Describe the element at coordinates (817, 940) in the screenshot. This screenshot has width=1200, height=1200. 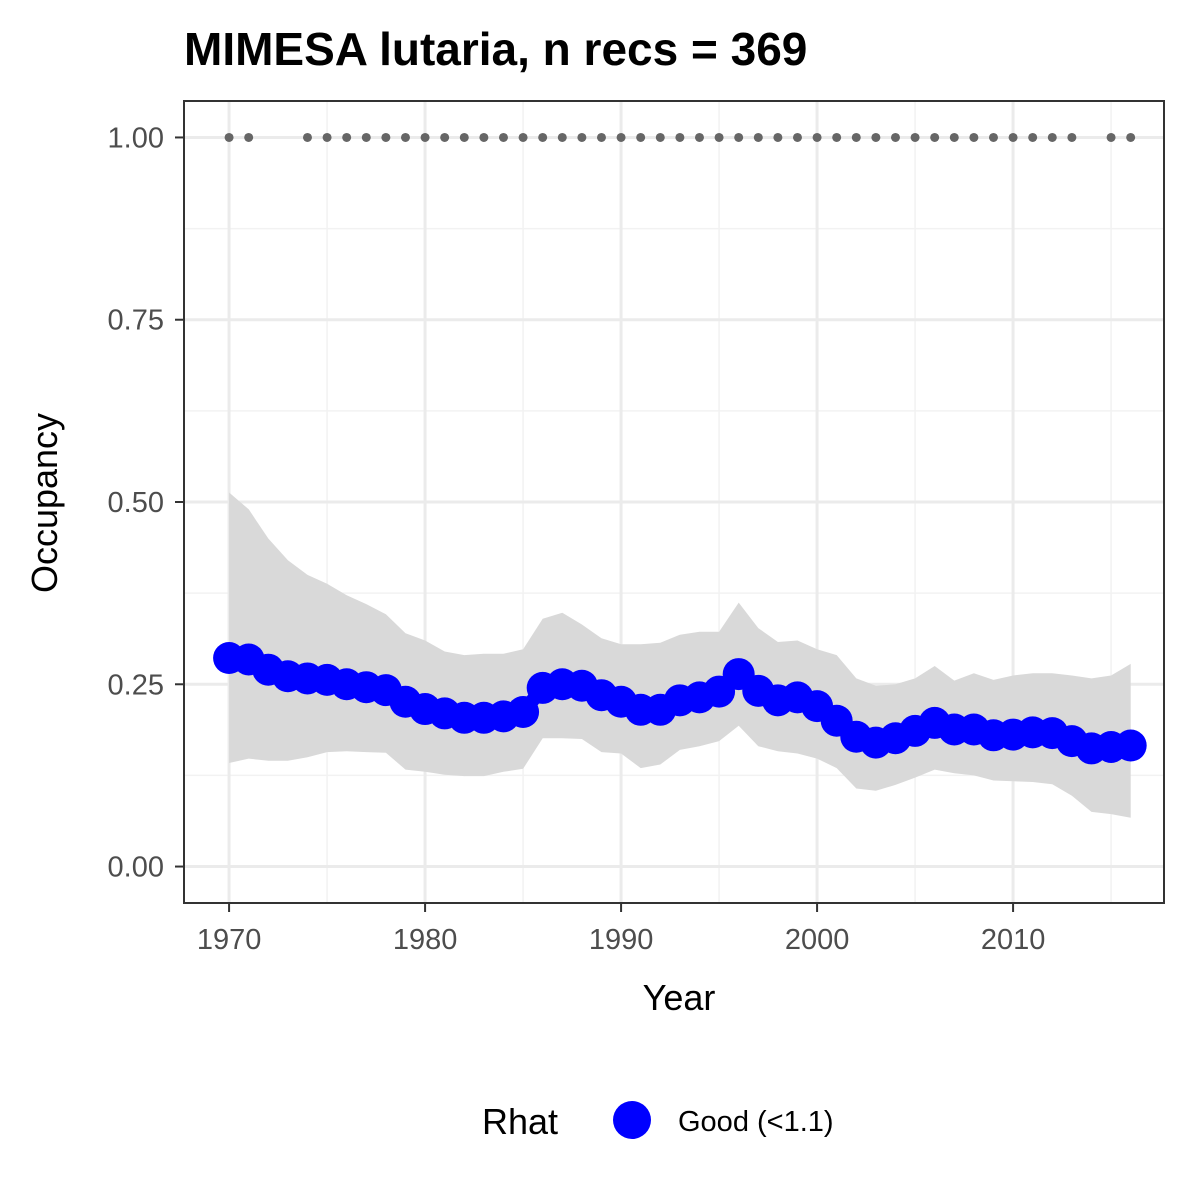
I see `x-tick-label: 2000` at that location.